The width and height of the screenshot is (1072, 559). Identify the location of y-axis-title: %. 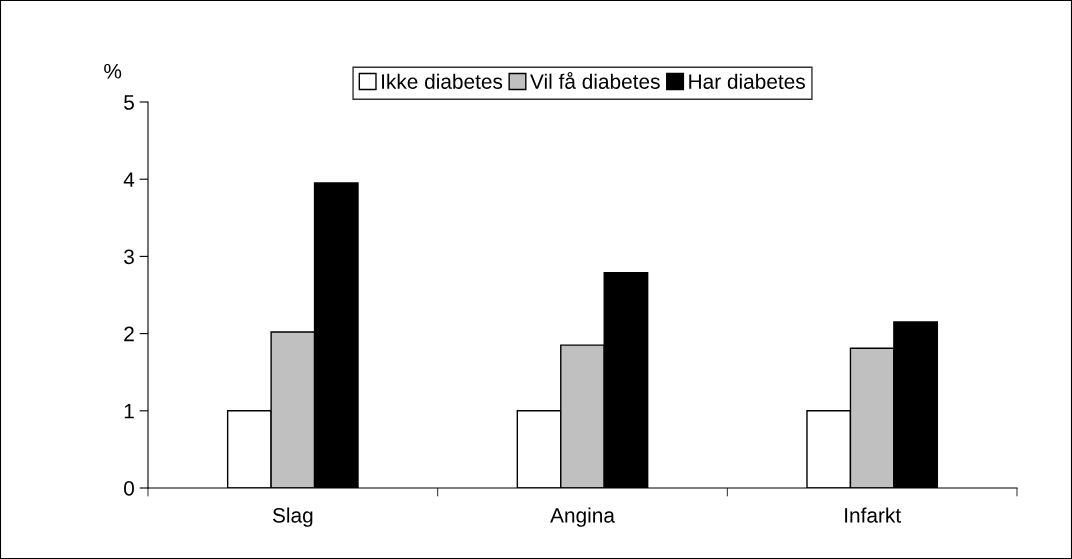
(113, 71).